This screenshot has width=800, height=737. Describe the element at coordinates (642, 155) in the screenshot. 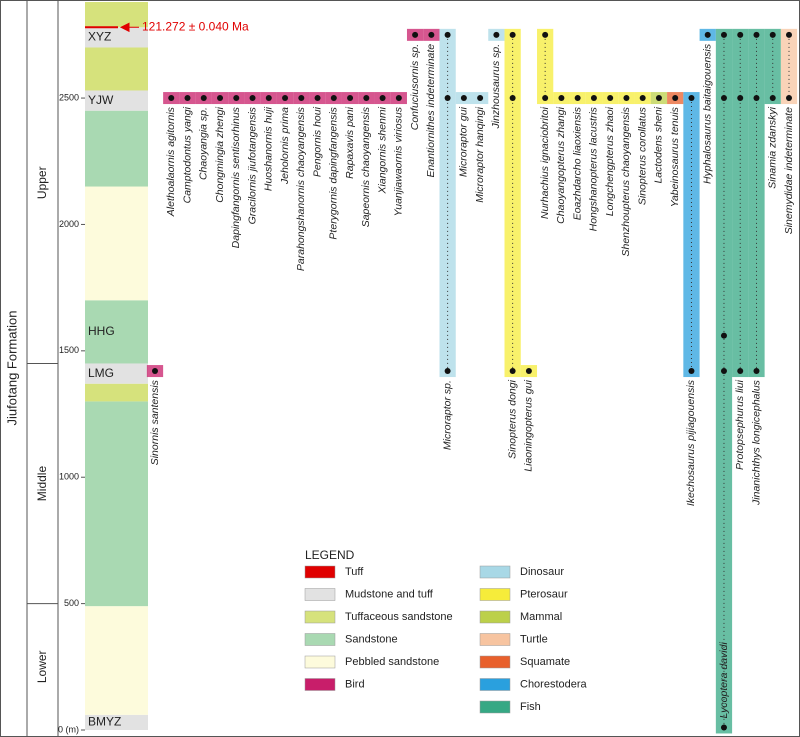

I see `taxon-name: Sinopterus corollatus` at that location.